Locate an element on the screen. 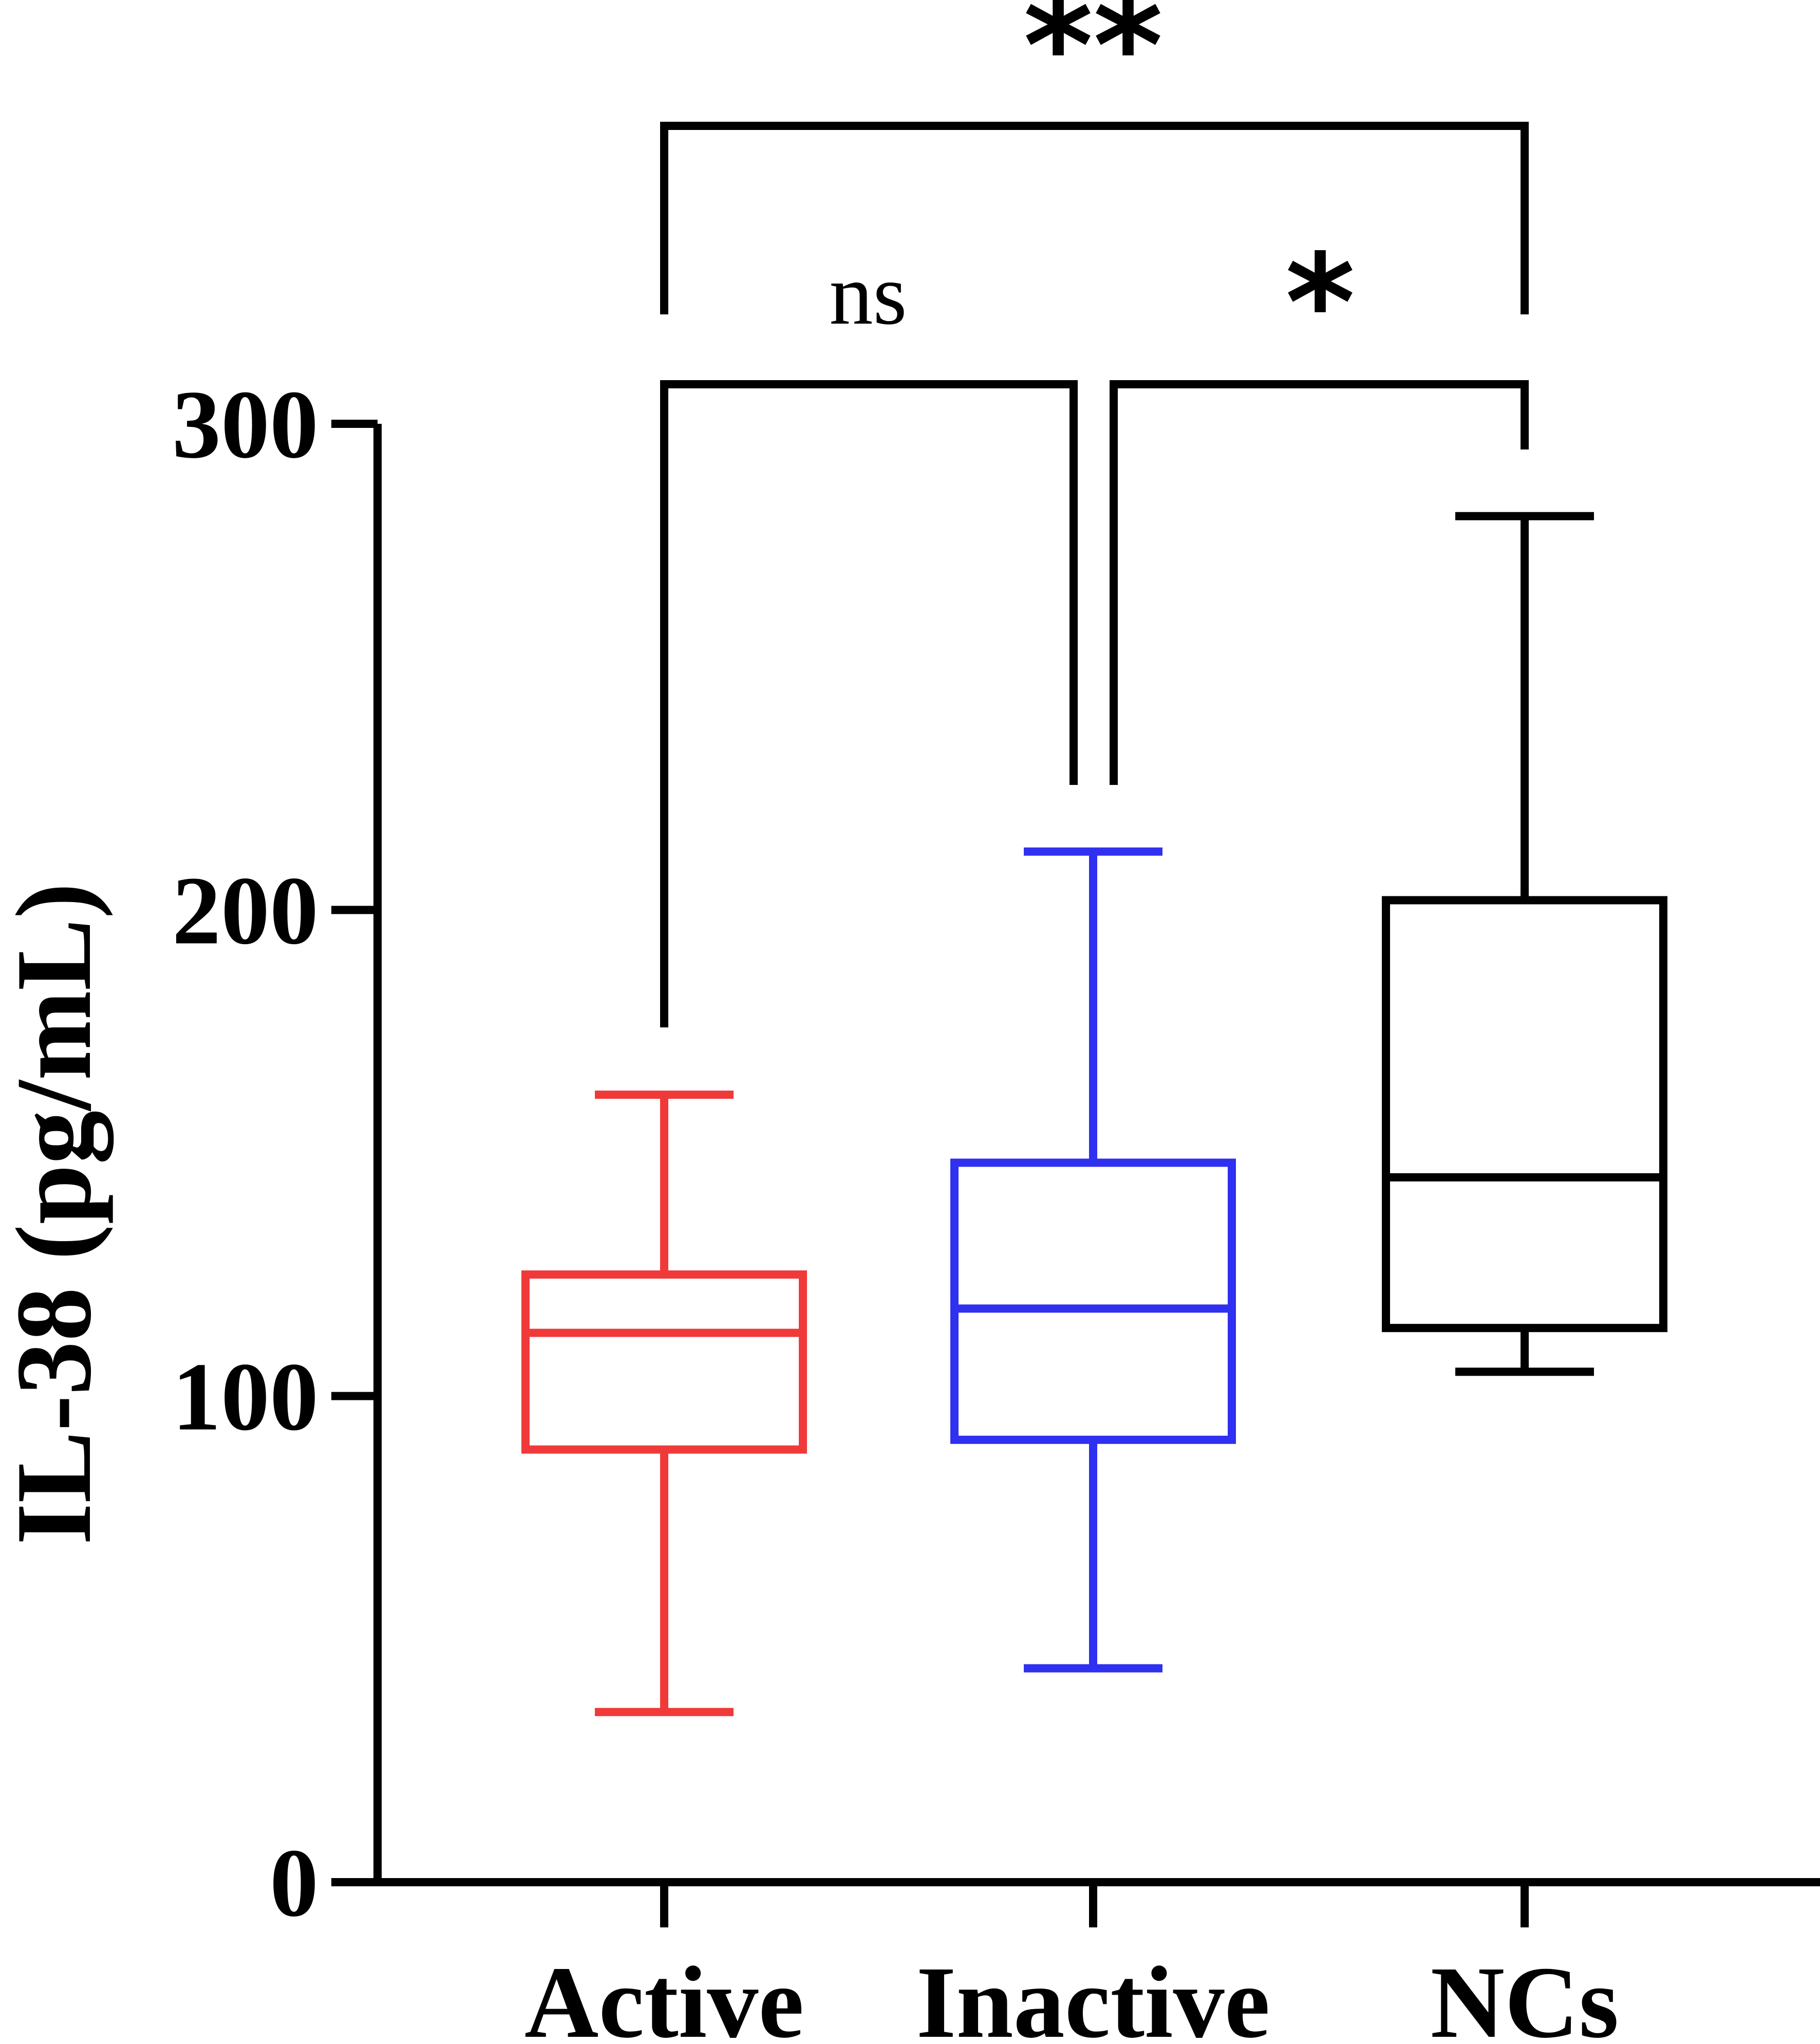 This screenshot has width=1820, height=2044. y-axis-label: IL-38 (pg/mL) is located at coordinates (57, 1214).